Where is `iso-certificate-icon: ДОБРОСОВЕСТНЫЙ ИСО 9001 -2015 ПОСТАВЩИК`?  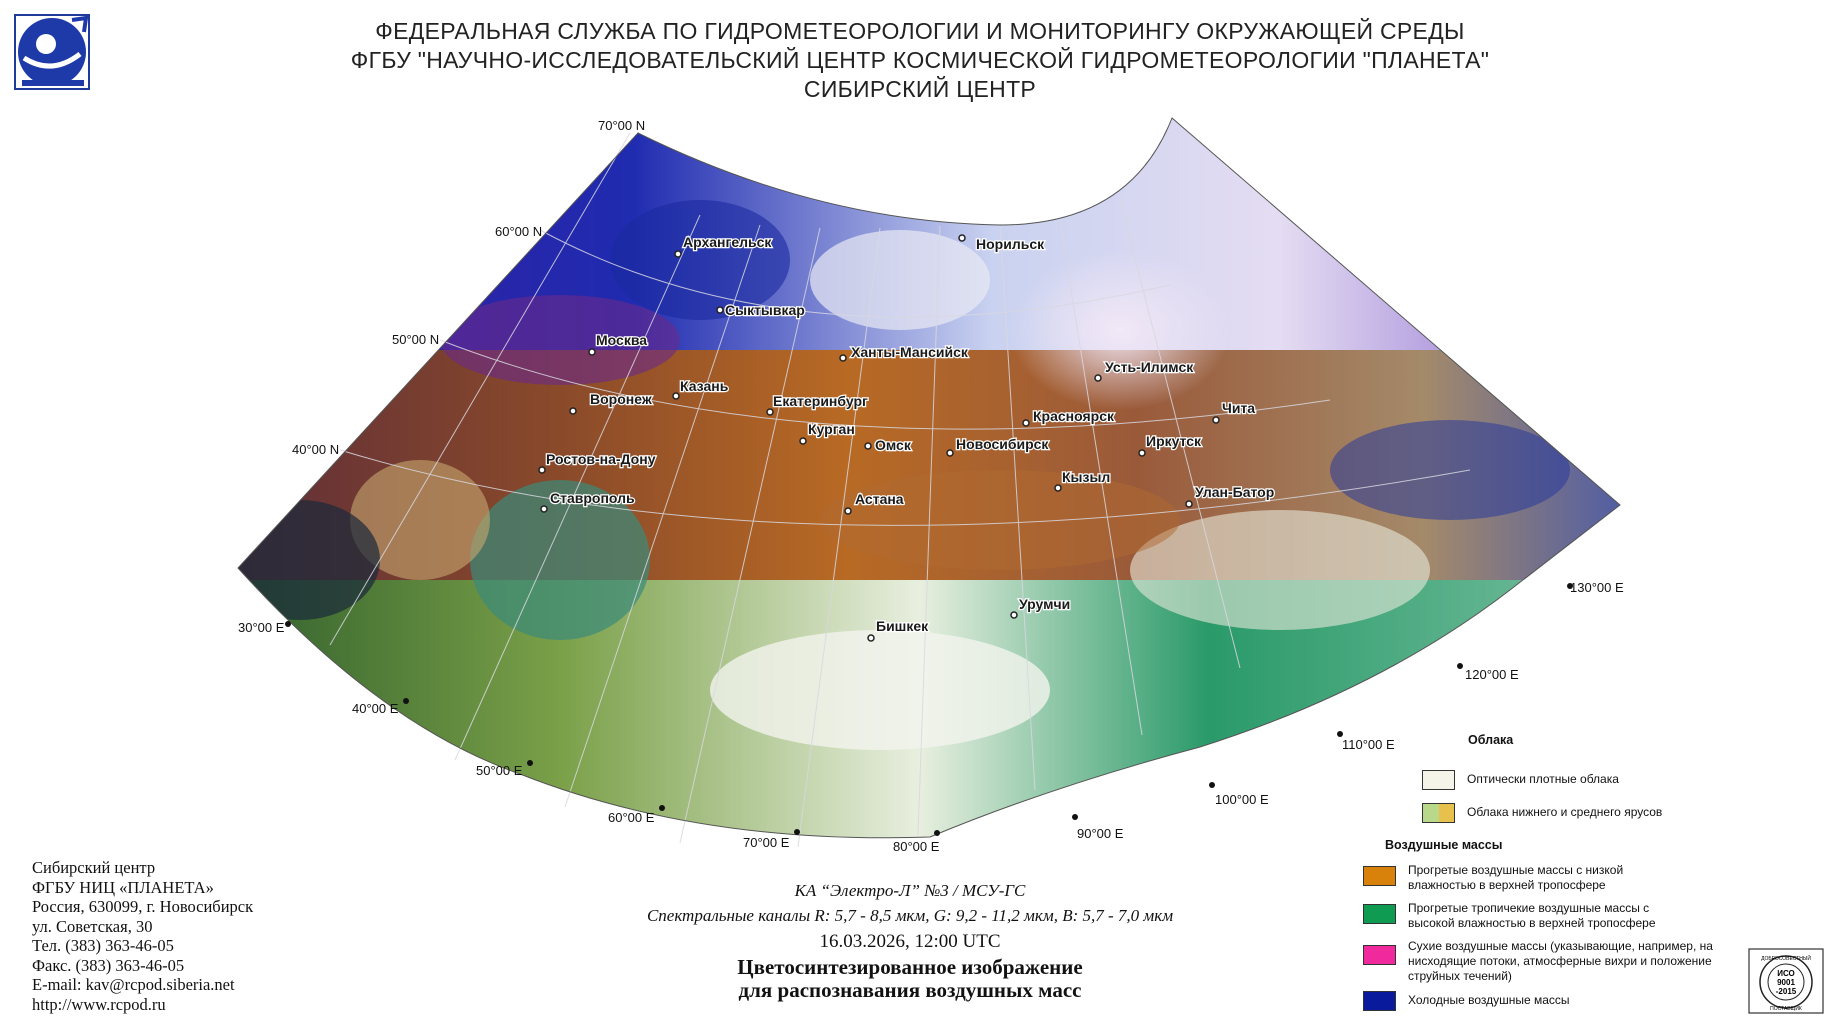 iso-certificate-icon: ДОБРОСОВЕСТНЫЙ ИСО 9001 -2015 ПОСТАВЩИК is located at coordinates (1786, 981).